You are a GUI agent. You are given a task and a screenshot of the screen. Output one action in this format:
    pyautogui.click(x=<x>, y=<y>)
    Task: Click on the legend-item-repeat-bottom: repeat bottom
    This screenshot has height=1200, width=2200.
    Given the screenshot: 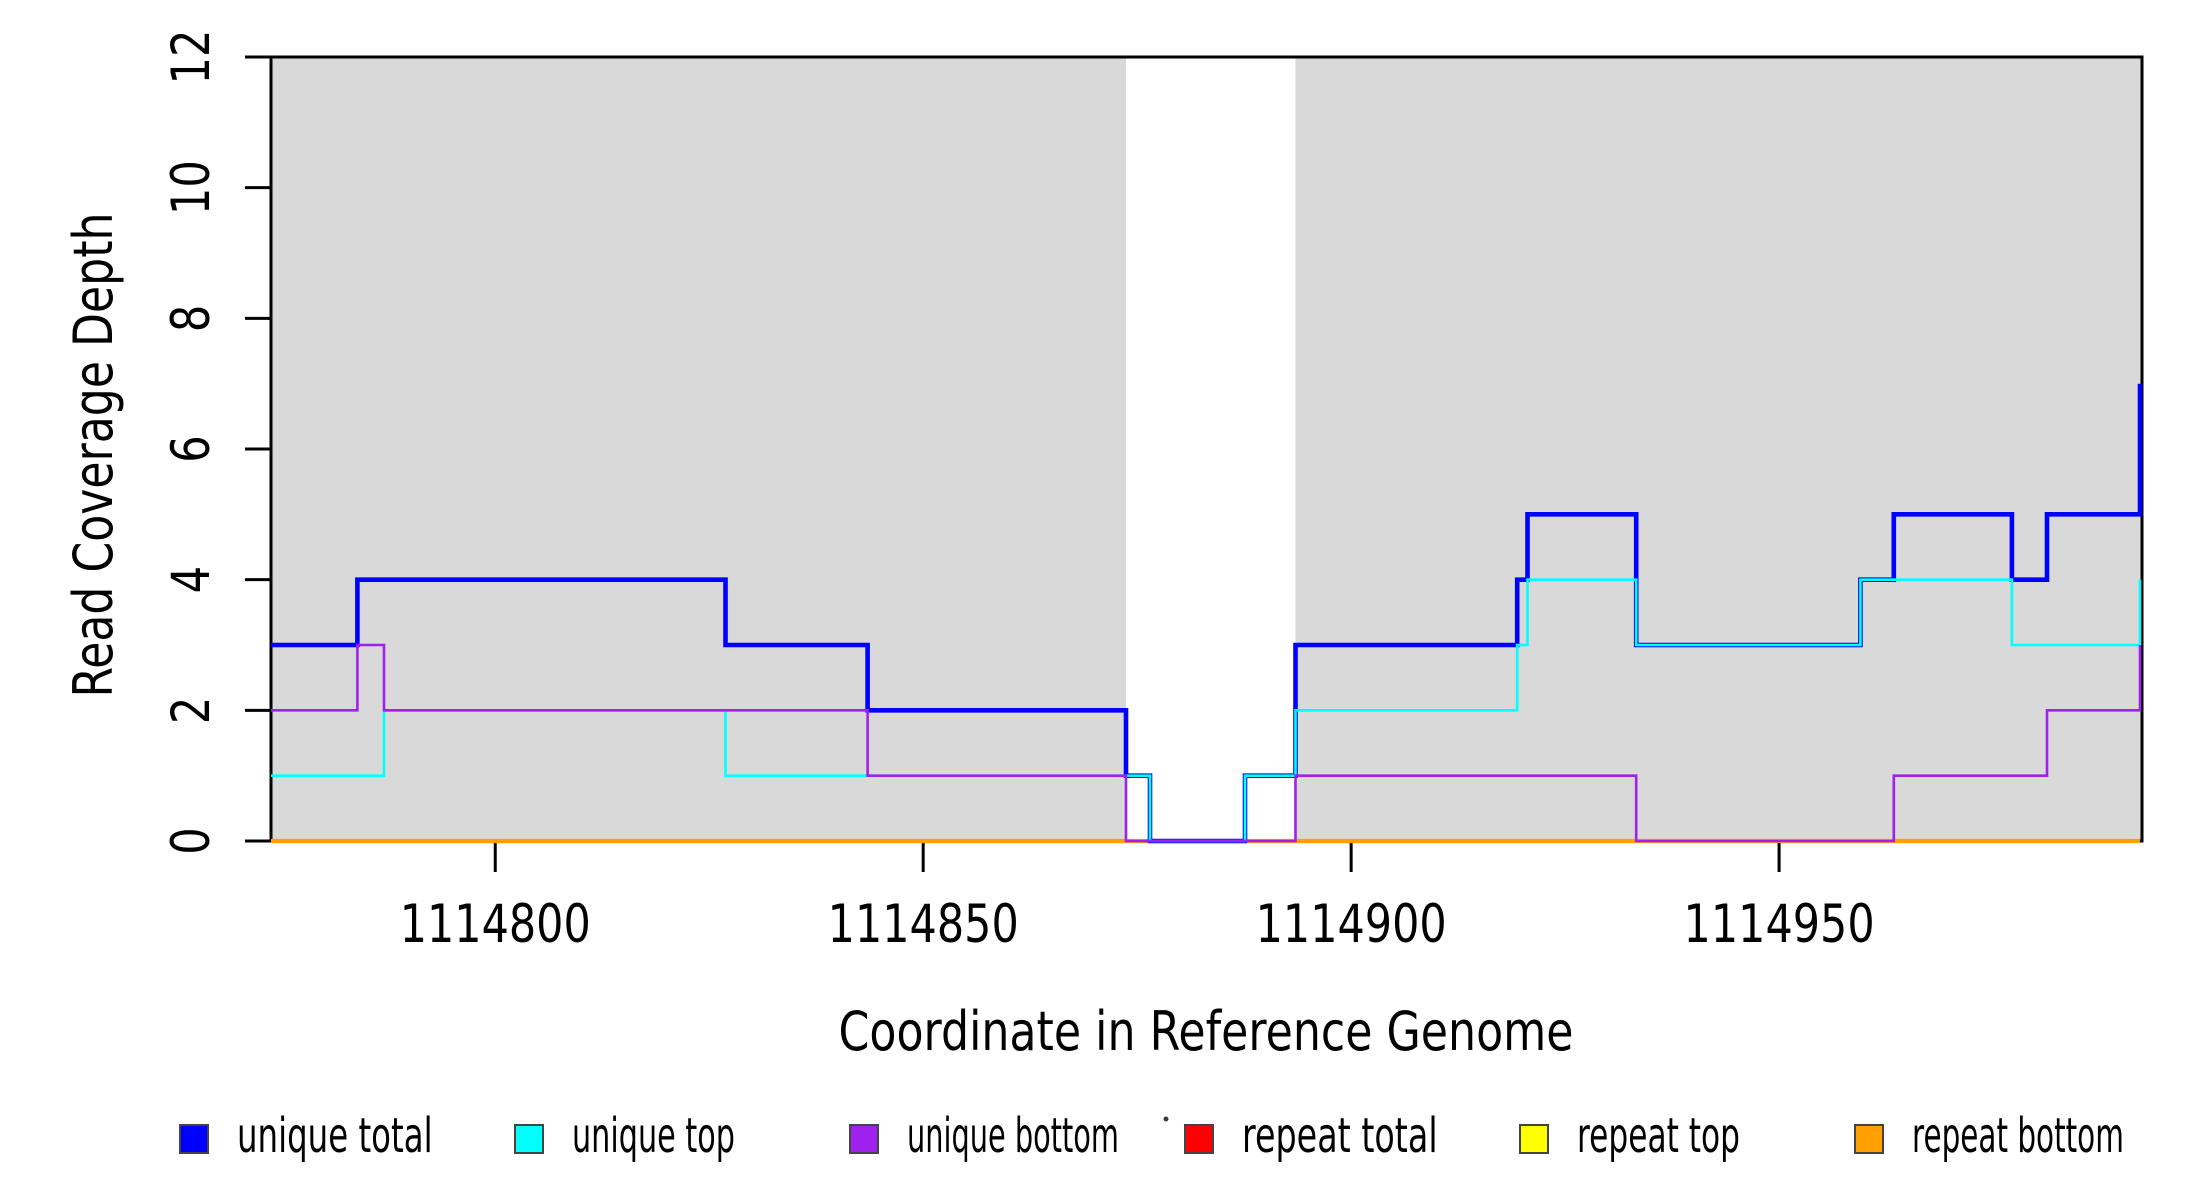 What is the action you would take?
    pyautogui.click(x=1989, y=1136)
    